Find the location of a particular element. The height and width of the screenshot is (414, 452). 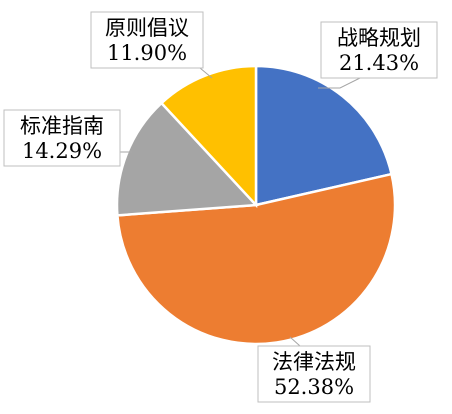

percent-label: 21.43% is located at coordinates (379, 63).